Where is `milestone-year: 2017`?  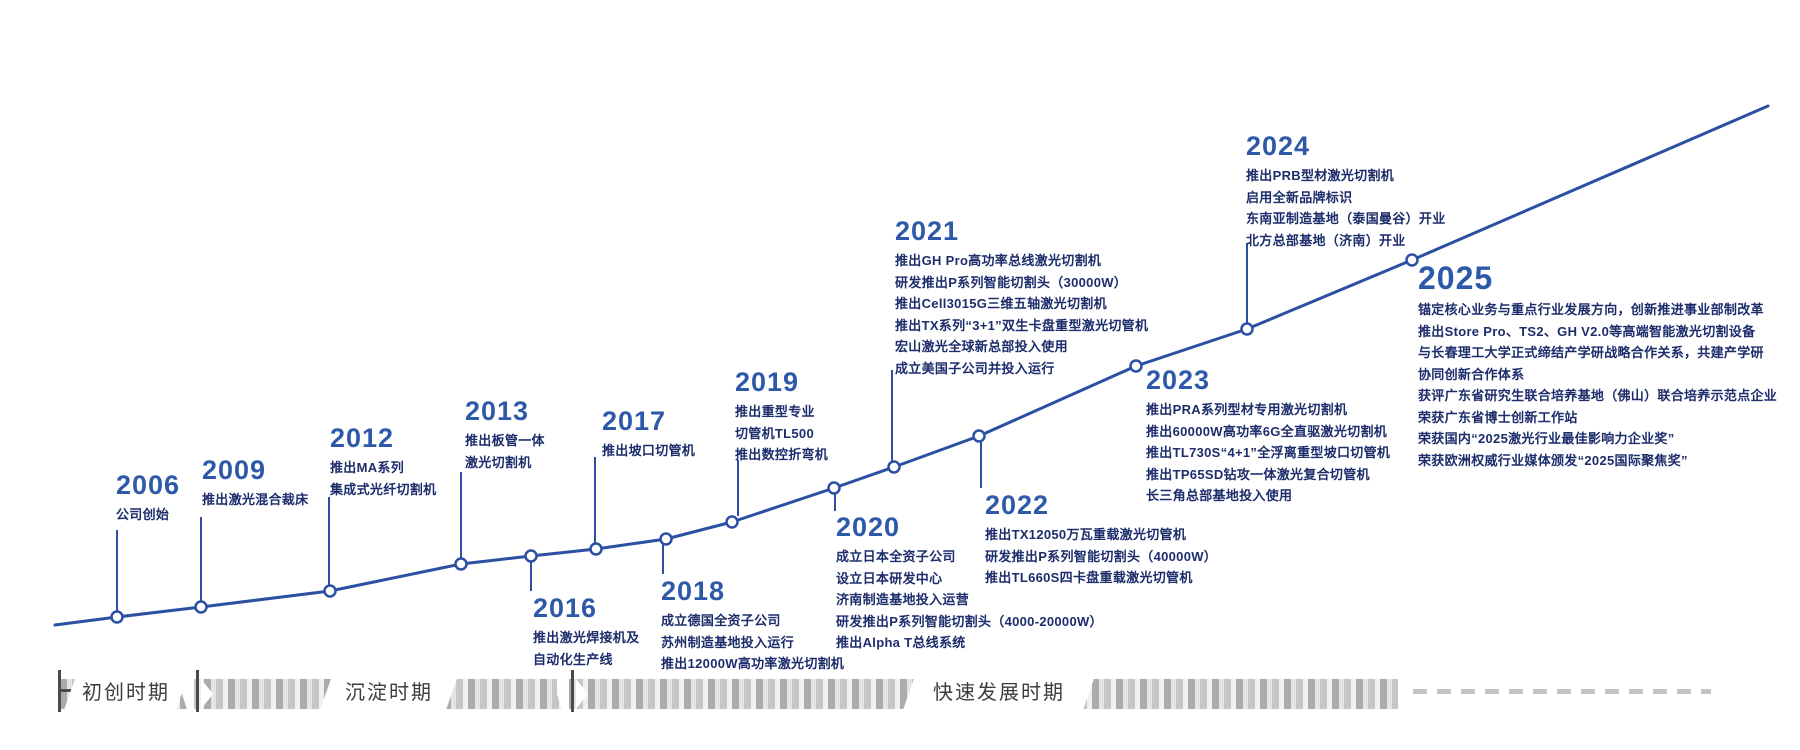 milestone-year: 2017 is located at coordinates (634, 421).